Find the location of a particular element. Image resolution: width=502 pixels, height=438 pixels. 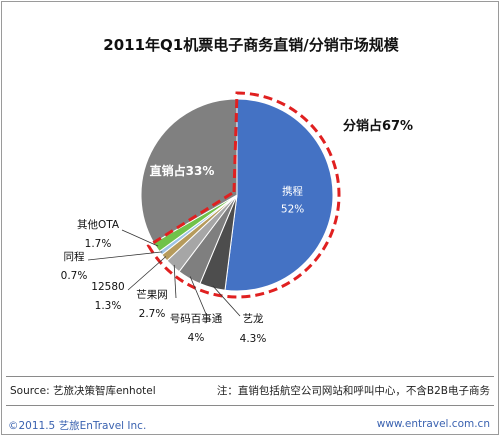

slice-label-7: 其他OTA is located at coordinates (98, 224).